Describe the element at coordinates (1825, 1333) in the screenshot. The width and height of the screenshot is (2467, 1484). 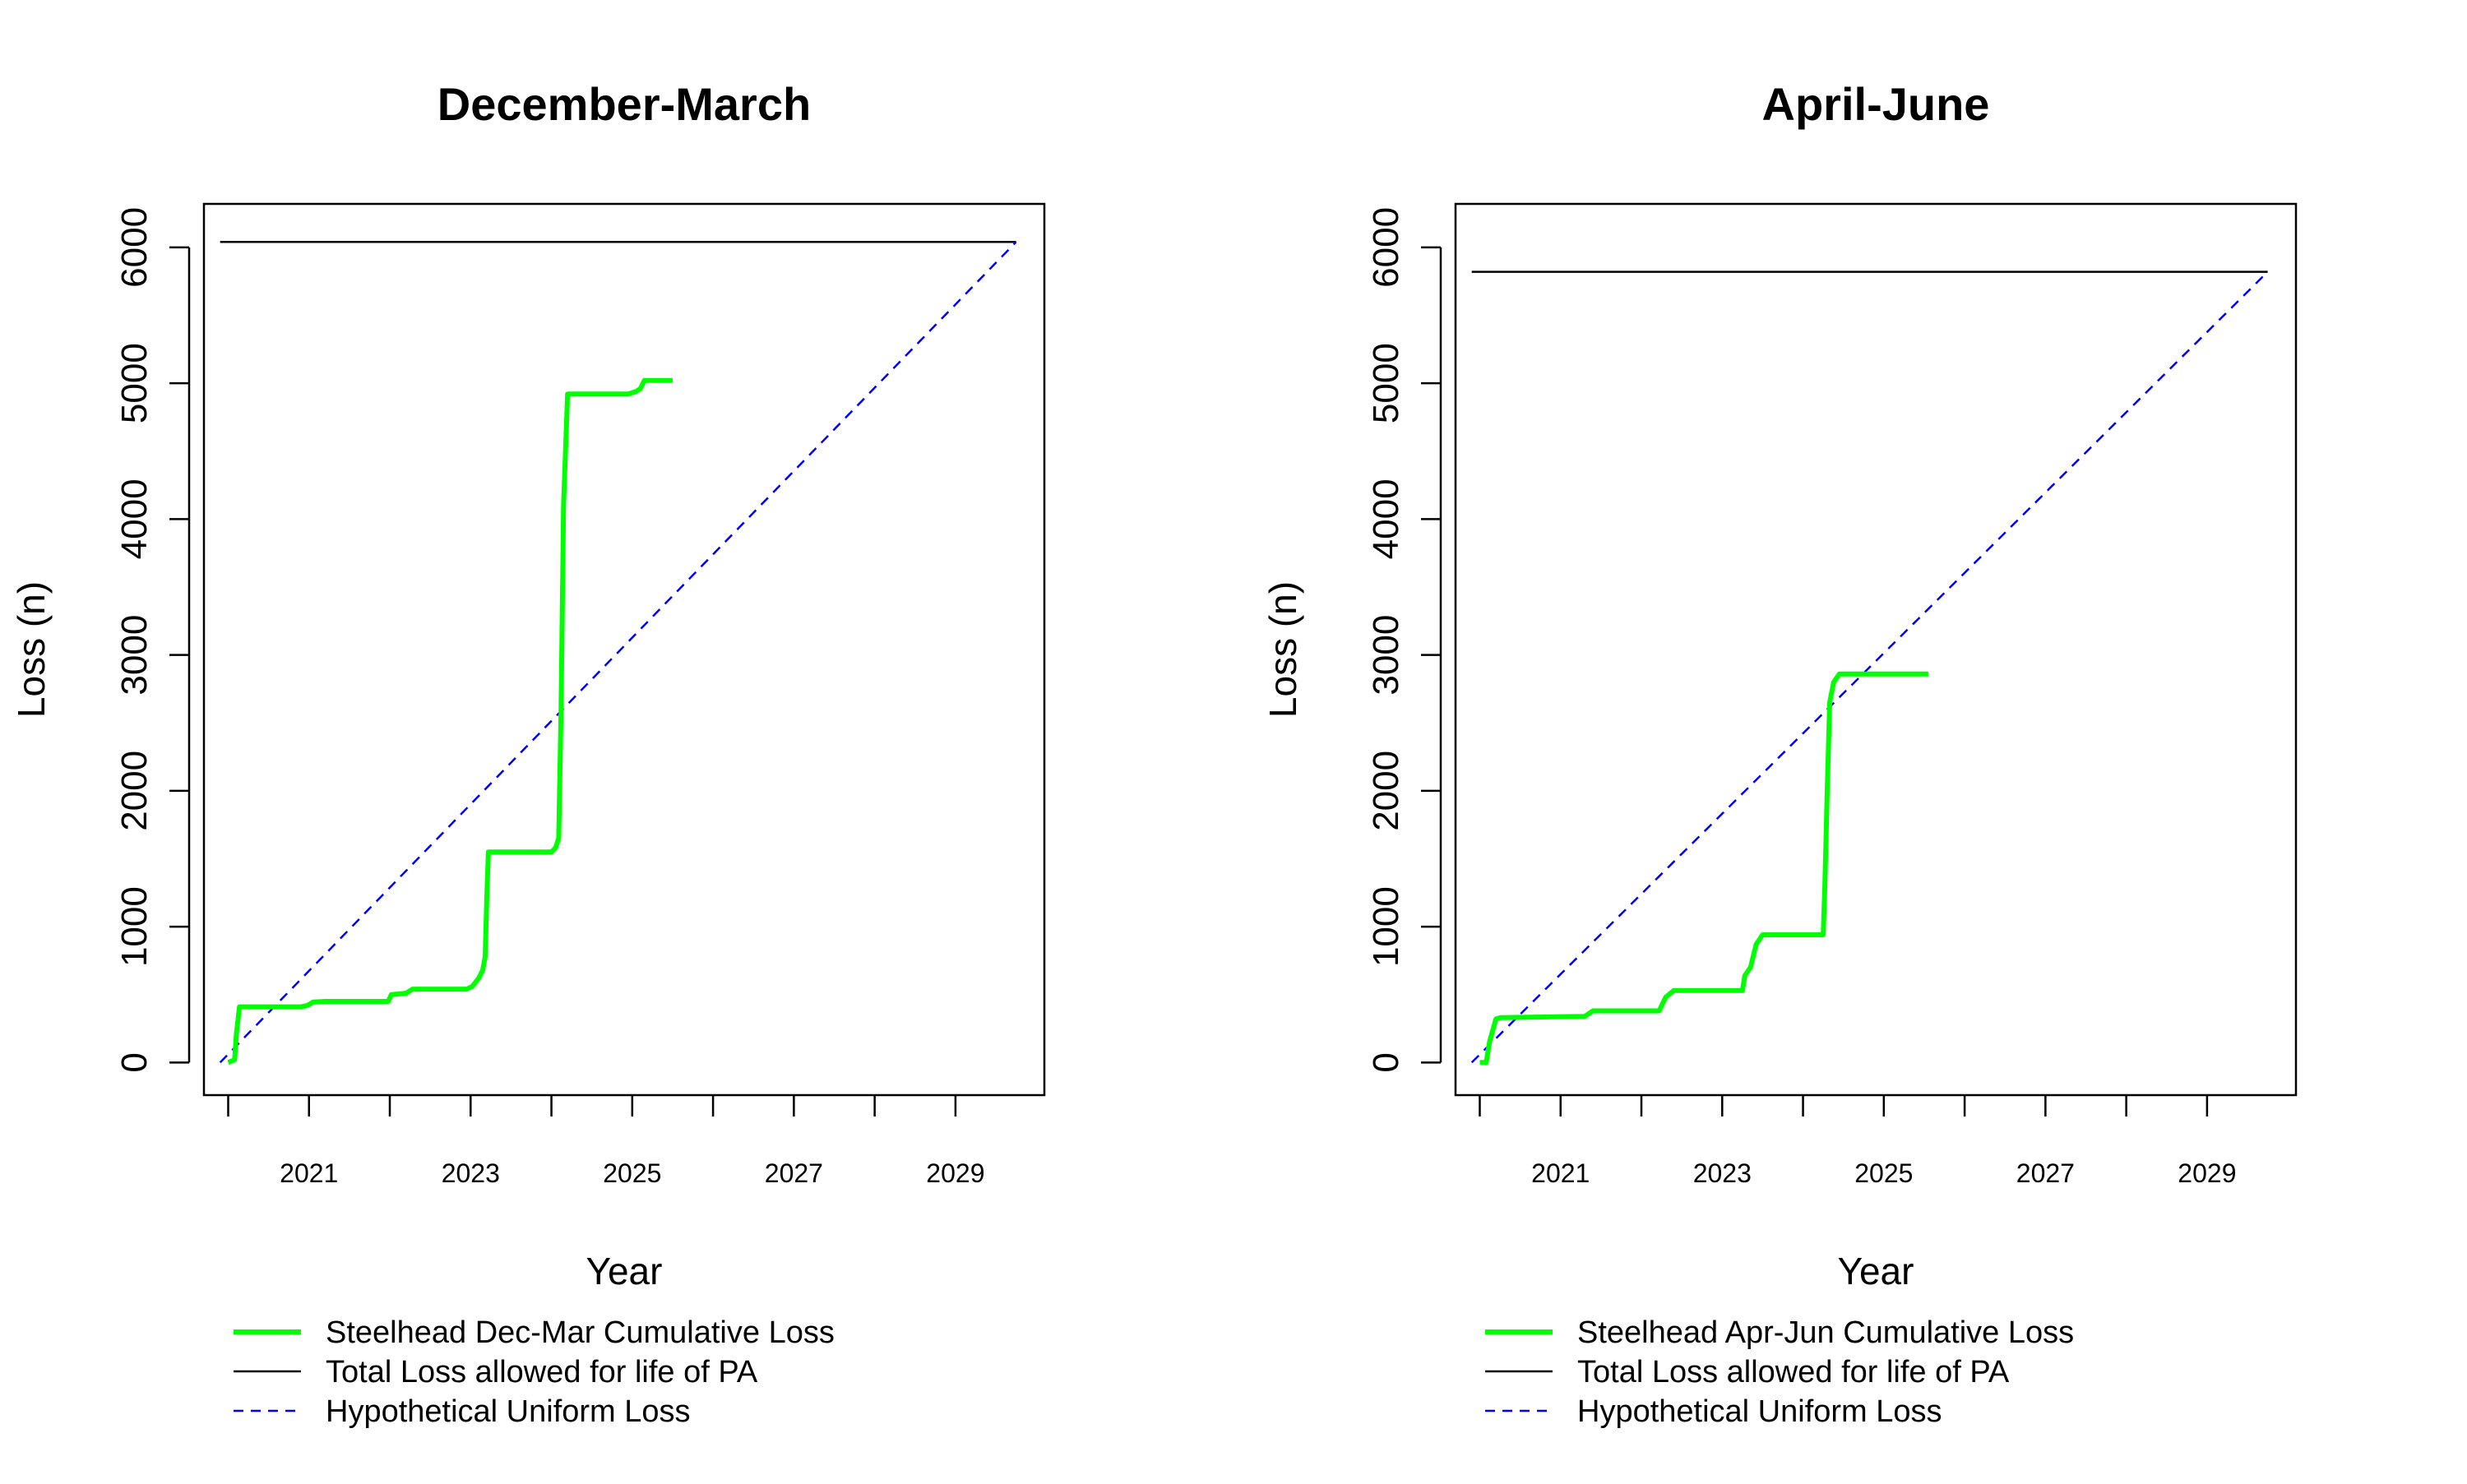
I see `legend-label: Steelhead Apr-Jun Cumulative Loss` at that location.